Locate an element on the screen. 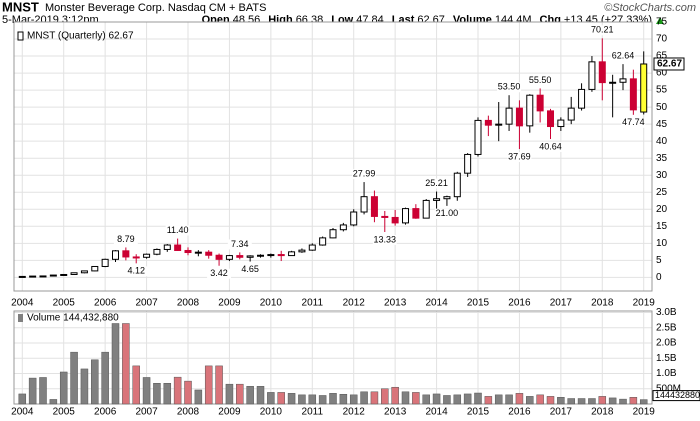 The width and height of the screenshot is (700, 421). last-volume-flag is located at coordinates (676, 396).